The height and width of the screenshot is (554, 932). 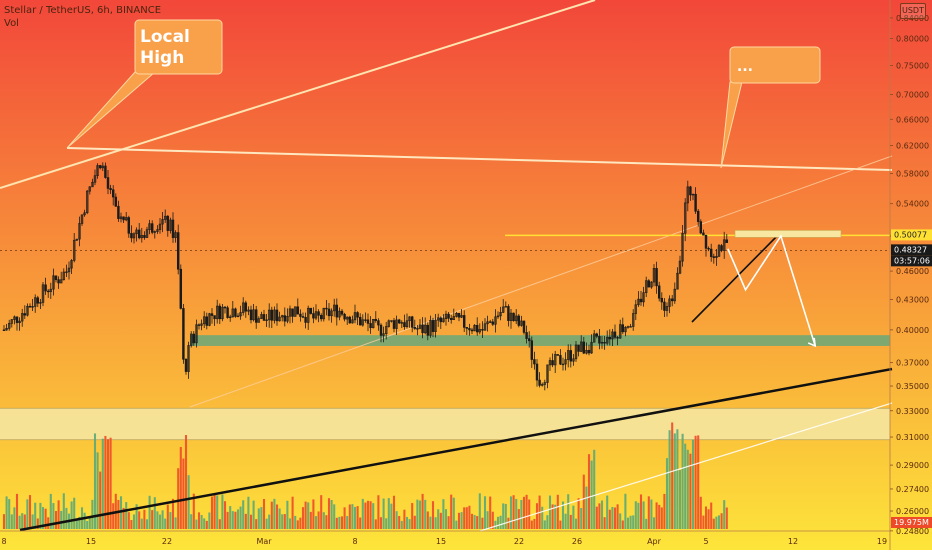 What do you see at coordinates (788, 234) in the screenshot?
I see `target-box` at bounding box center [788, 234].